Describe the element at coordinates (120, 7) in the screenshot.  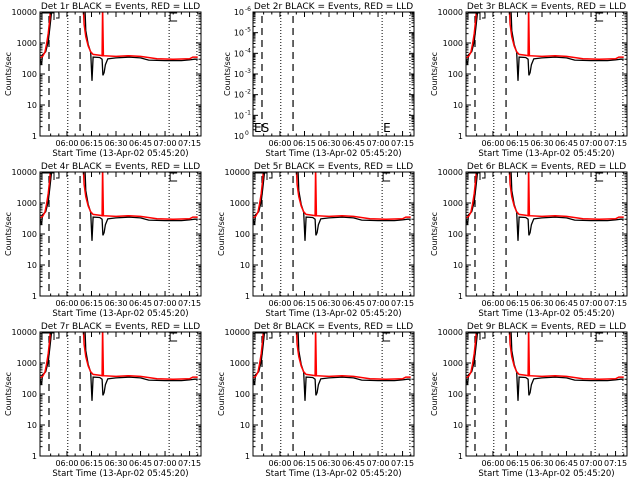
I see `plot-title: Det 1r BLACK = Events, RED = LLD` at that location.